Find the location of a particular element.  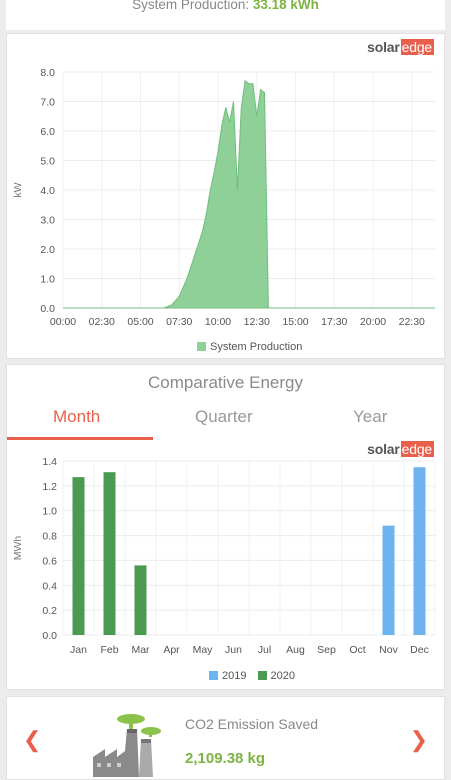

y-tick-label: 7.0 is located at coordinates (47, 103).